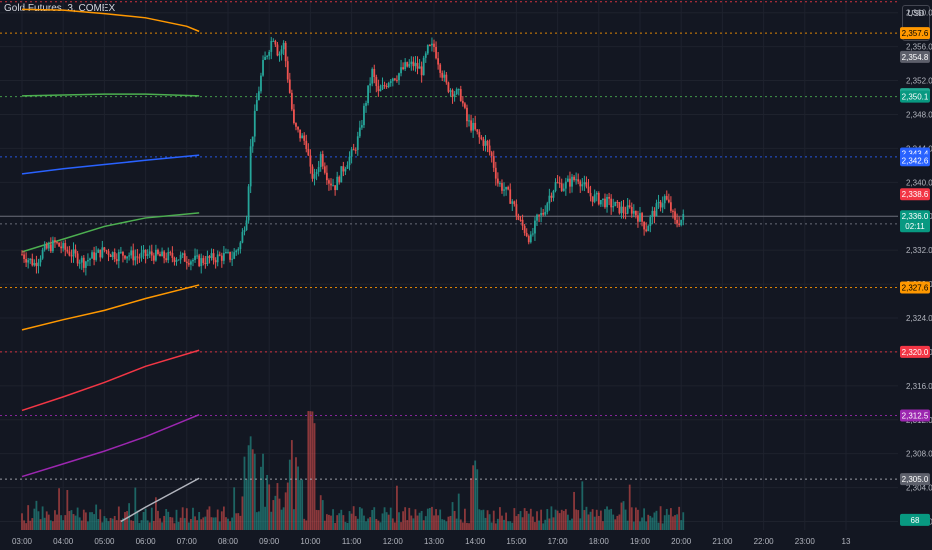  What do you see at coordinates (915, 520) in the screenshot?
I see `price-marker-label: 68` at bounding box center [915, 520].